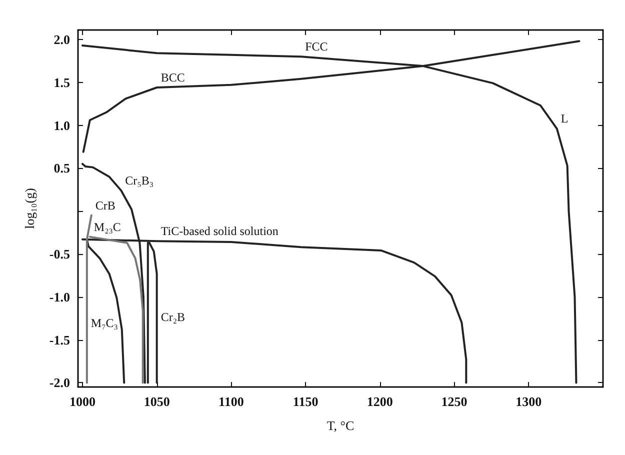  I want to click on y-tick-label: 2.0, so click(62, 39).